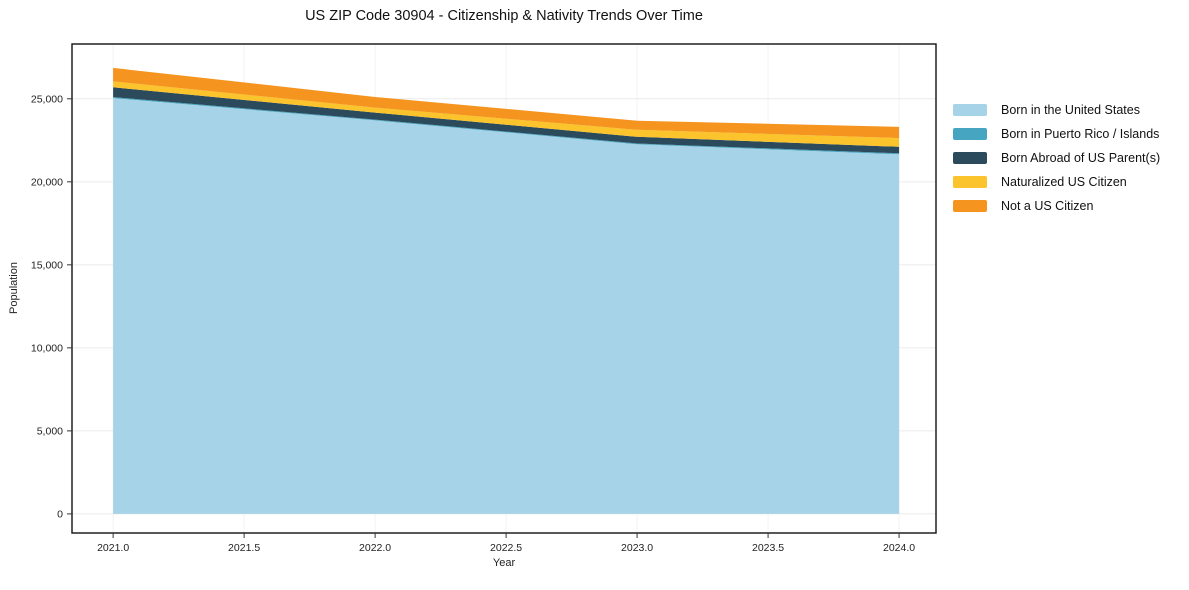 The image size is (1189, 590). What do you see at coordinates (768, 548) in the screenshot?
I see `x-tick-label: 2023.5` at bounding box center [768, 548].